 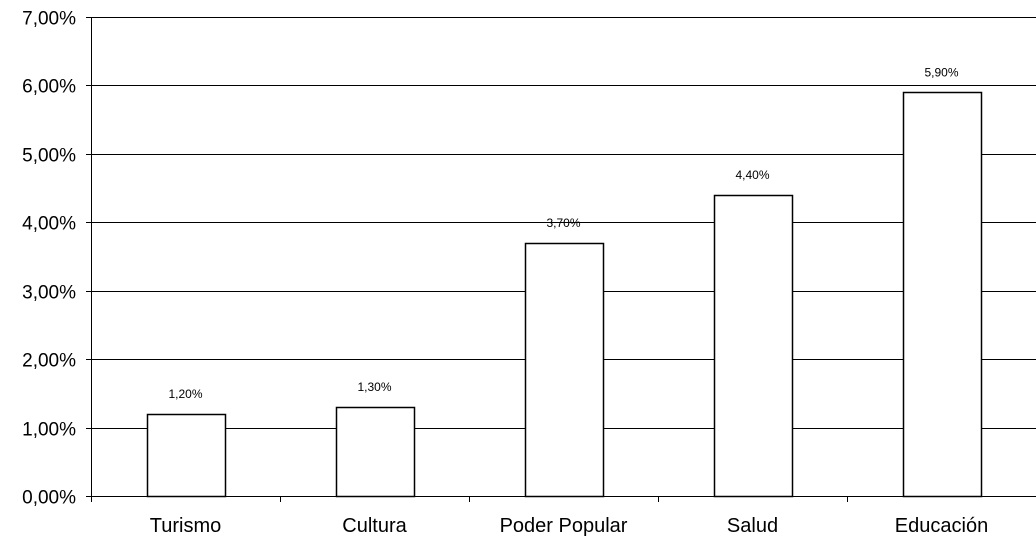 I want to click on y-tick-label: 0,00%, so click(x=49, y=498).